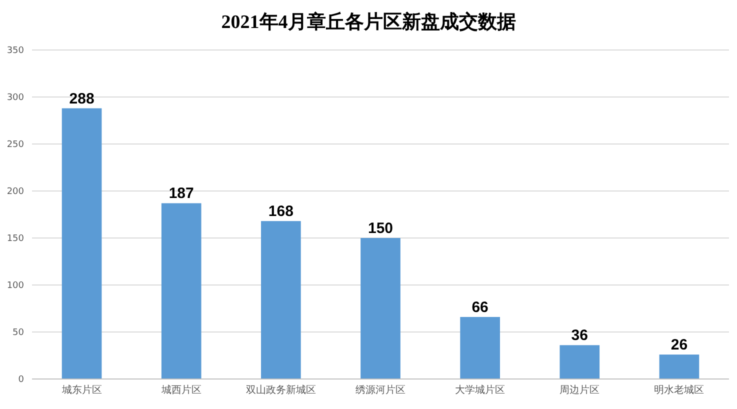  I want to click on data-label: 66, so click(480, 307).